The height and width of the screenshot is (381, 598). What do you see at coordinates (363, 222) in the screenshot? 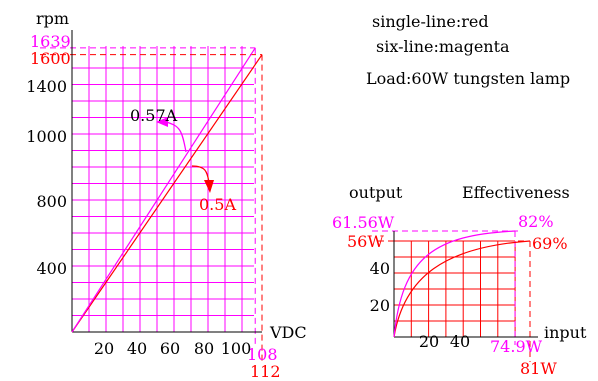
I see `output-max-magenta: 61.56W` at bounding box center [363, 222].